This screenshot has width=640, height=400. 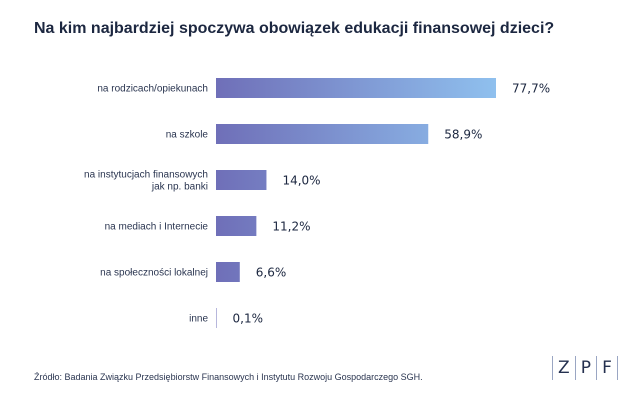 What do you see at coordinates (531, 89) in the screenshot?
I see `value-label: 77,7%` at bounding box center [531, 89].